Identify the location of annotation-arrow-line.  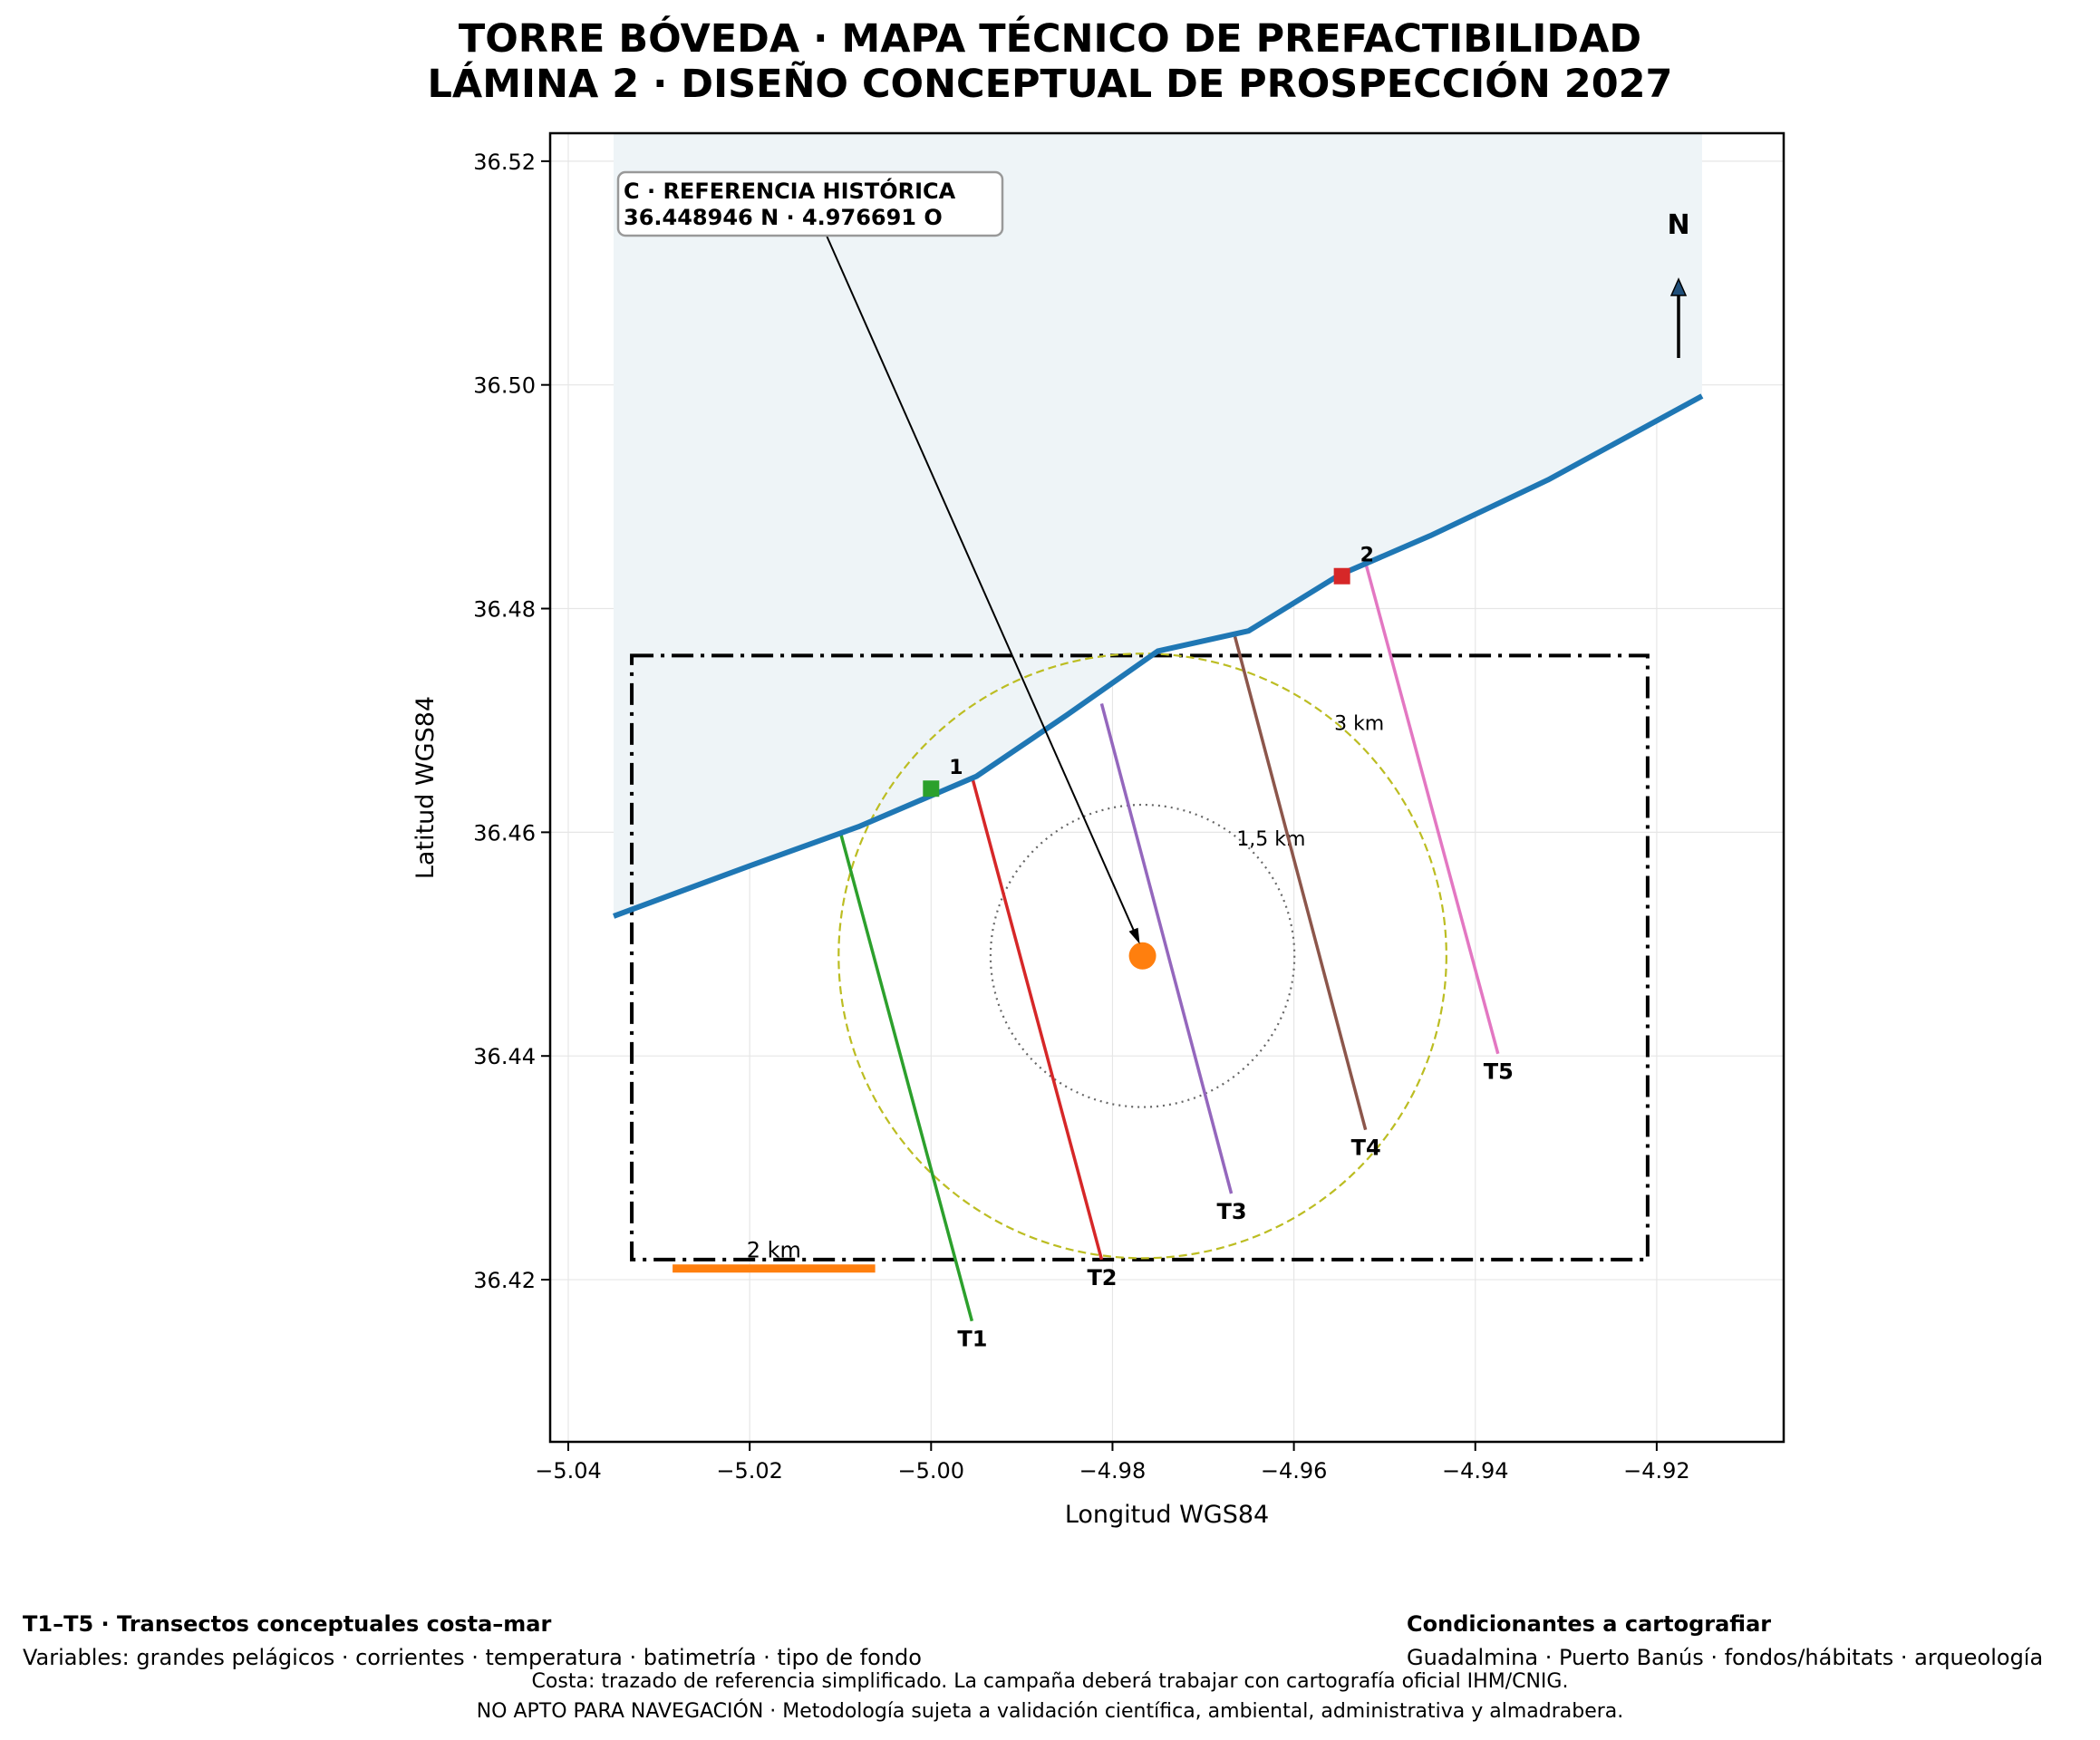
(981, 586).